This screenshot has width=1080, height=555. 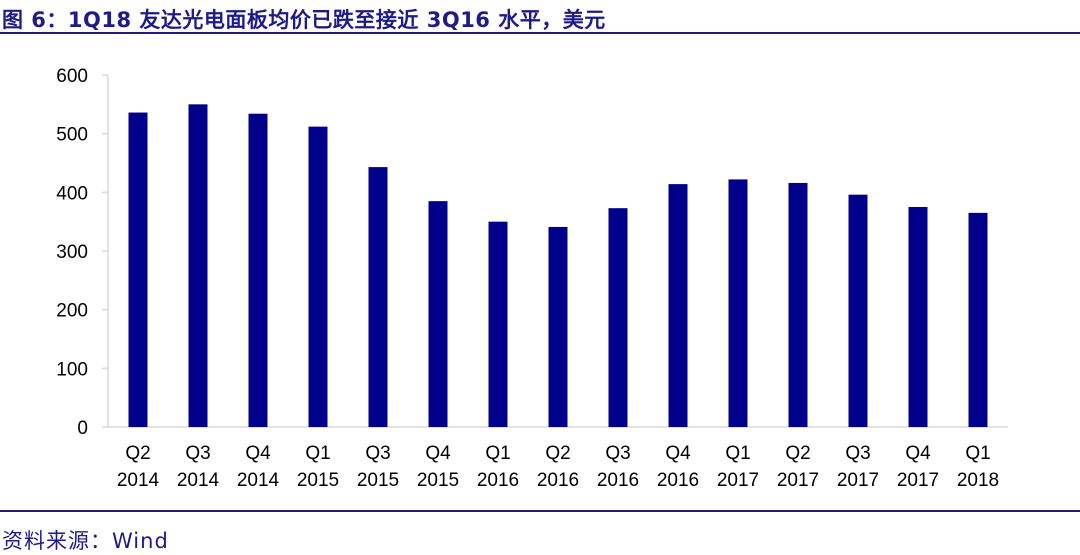 What do you see at coordinates (82, 428) in the screenshot?
I see `y-tick-label: 0` at bounding box center [82, 428].